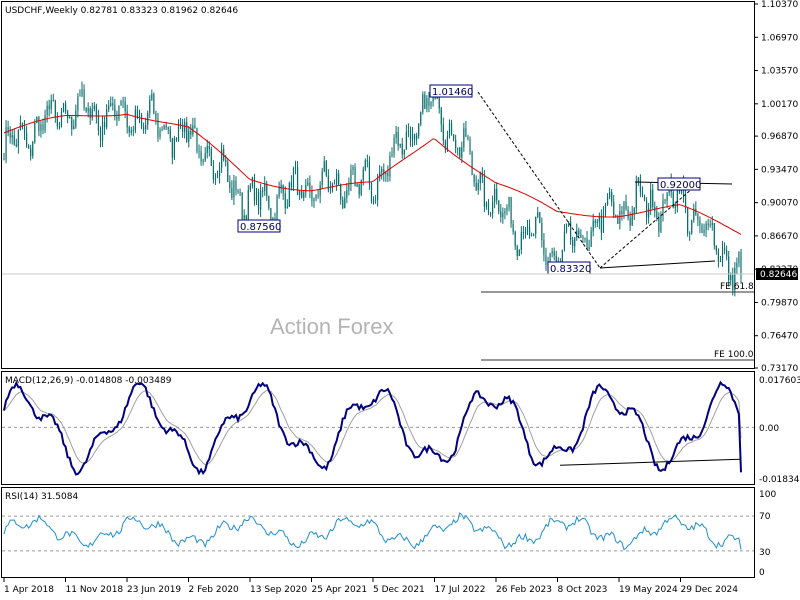  What do you see at coordinates (779, 38) in the screenshot?
I see `price-tick-label: 1.06970` at bounding box center [779, 38].